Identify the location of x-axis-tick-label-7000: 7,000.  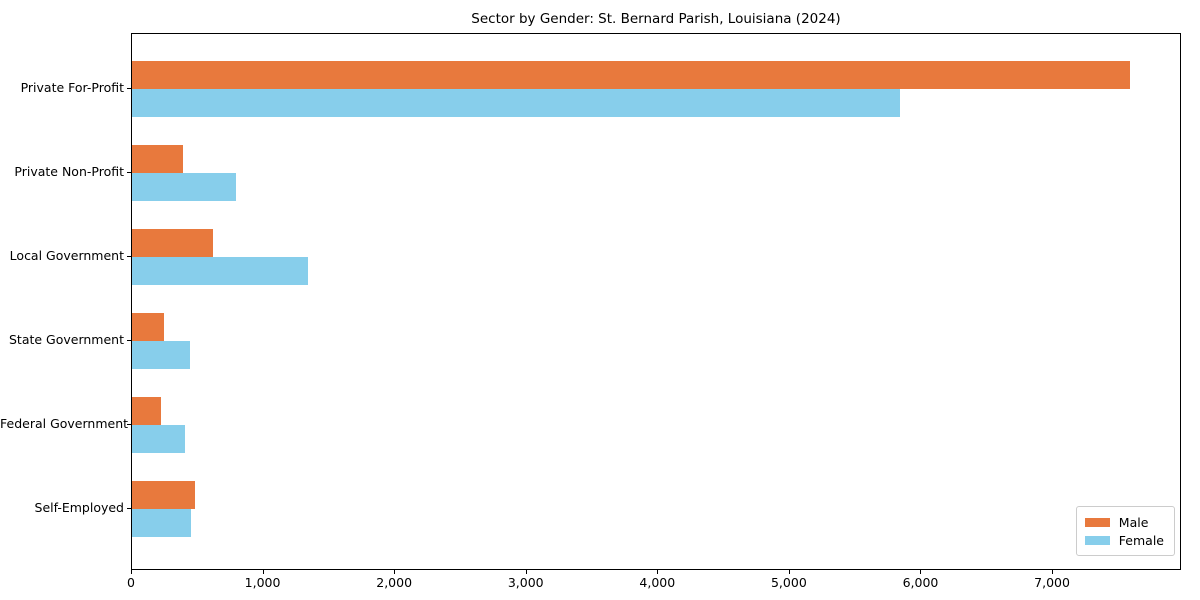
(1052, 582).